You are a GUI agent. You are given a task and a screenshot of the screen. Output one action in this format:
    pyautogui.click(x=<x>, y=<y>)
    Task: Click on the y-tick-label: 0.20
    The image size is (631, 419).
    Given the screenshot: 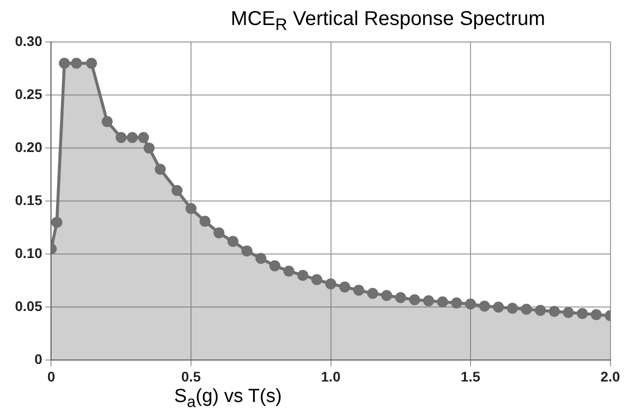 What is the action you would take?
    pyautogui.click(x=28, y=146)
    